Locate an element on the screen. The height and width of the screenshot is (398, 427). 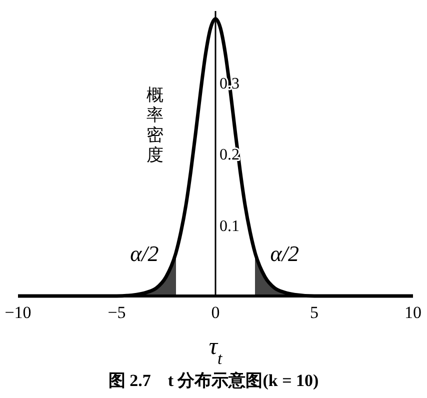
x-tick-label: −5 is located at coordinates (117, 312).